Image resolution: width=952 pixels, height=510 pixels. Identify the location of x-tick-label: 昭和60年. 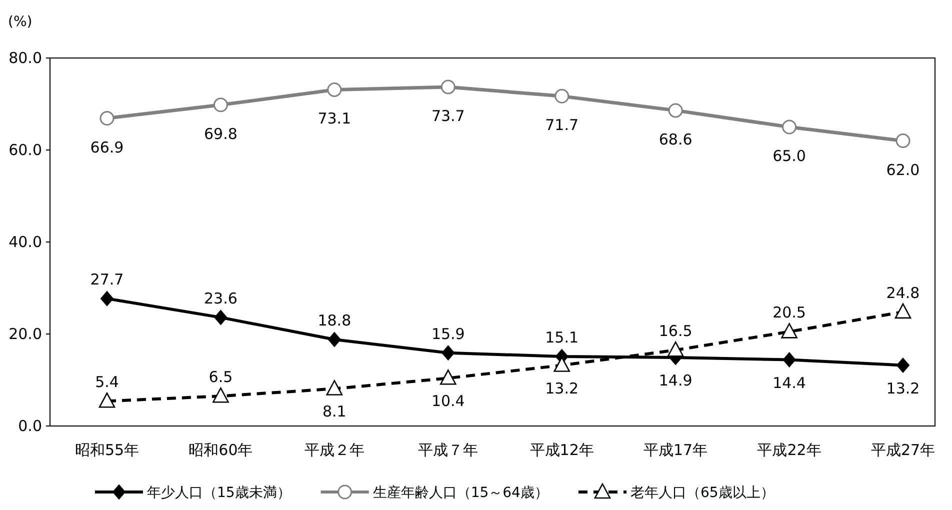
(220, 450).